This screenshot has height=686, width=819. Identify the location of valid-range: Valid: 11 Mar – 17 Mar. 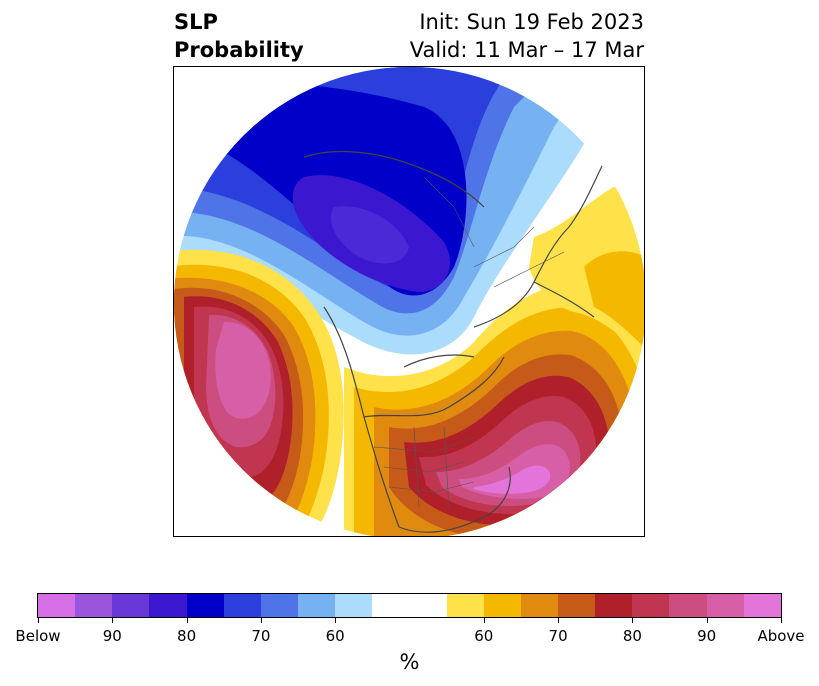
(526, 50).